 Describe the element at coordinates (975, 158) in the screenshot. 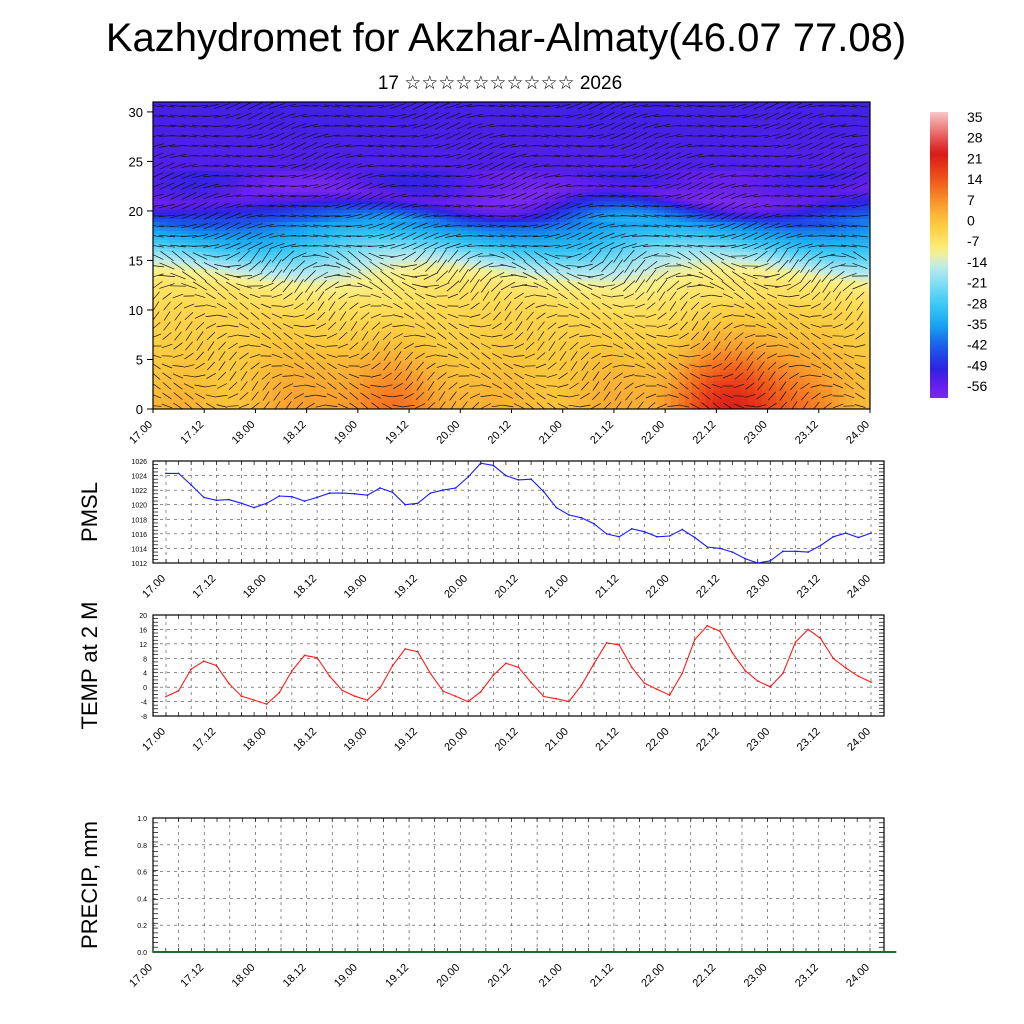

I see `colorbar-label: 21` at that location.